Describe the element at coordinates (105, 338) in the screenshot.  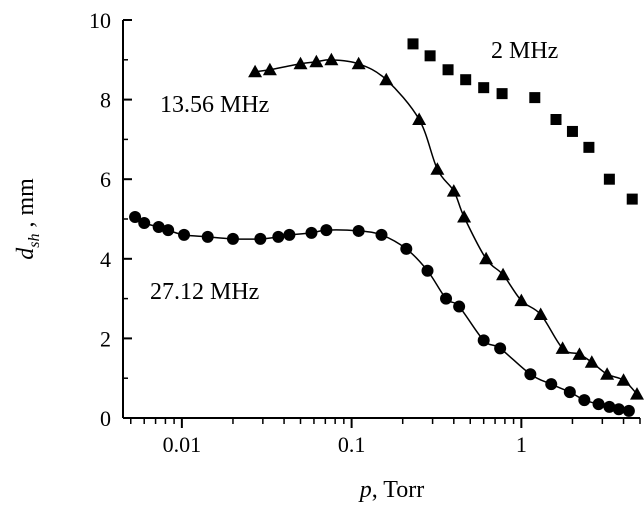
I see `y-tick-label: 2` at that location.